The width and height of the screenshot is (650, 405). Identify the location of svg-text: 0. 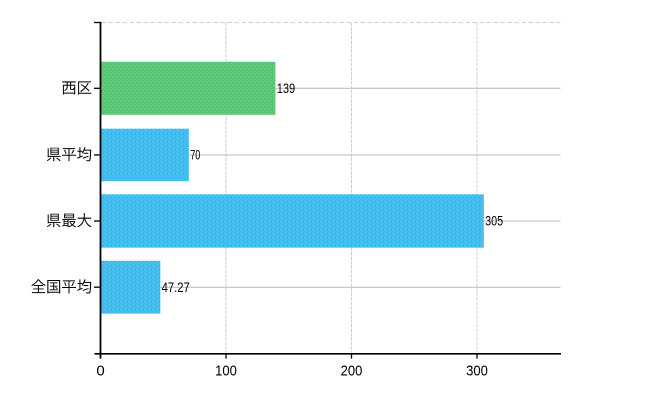
(100, 371).